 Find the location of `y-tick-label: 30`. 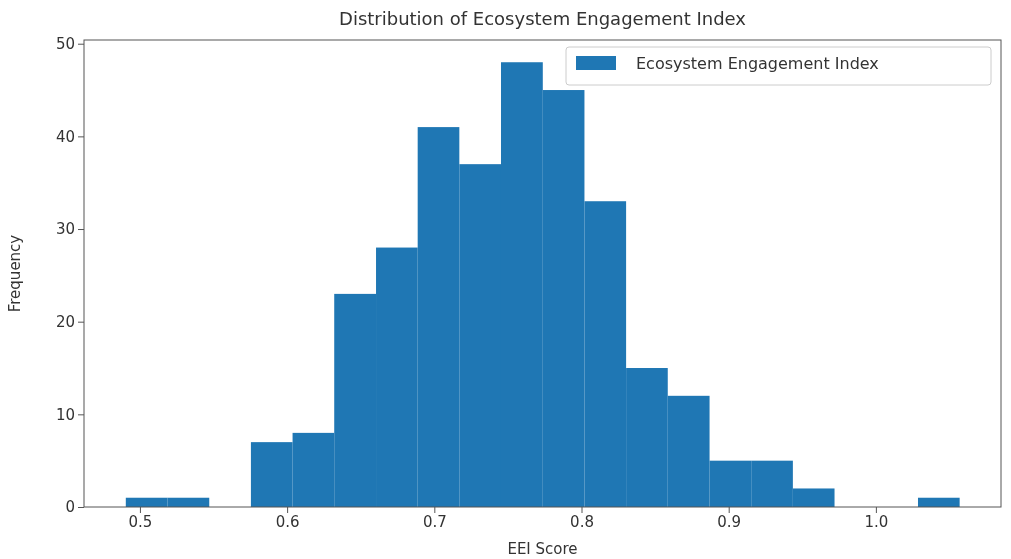

y-tick-label: 30 is located at coordinates (65, 229).